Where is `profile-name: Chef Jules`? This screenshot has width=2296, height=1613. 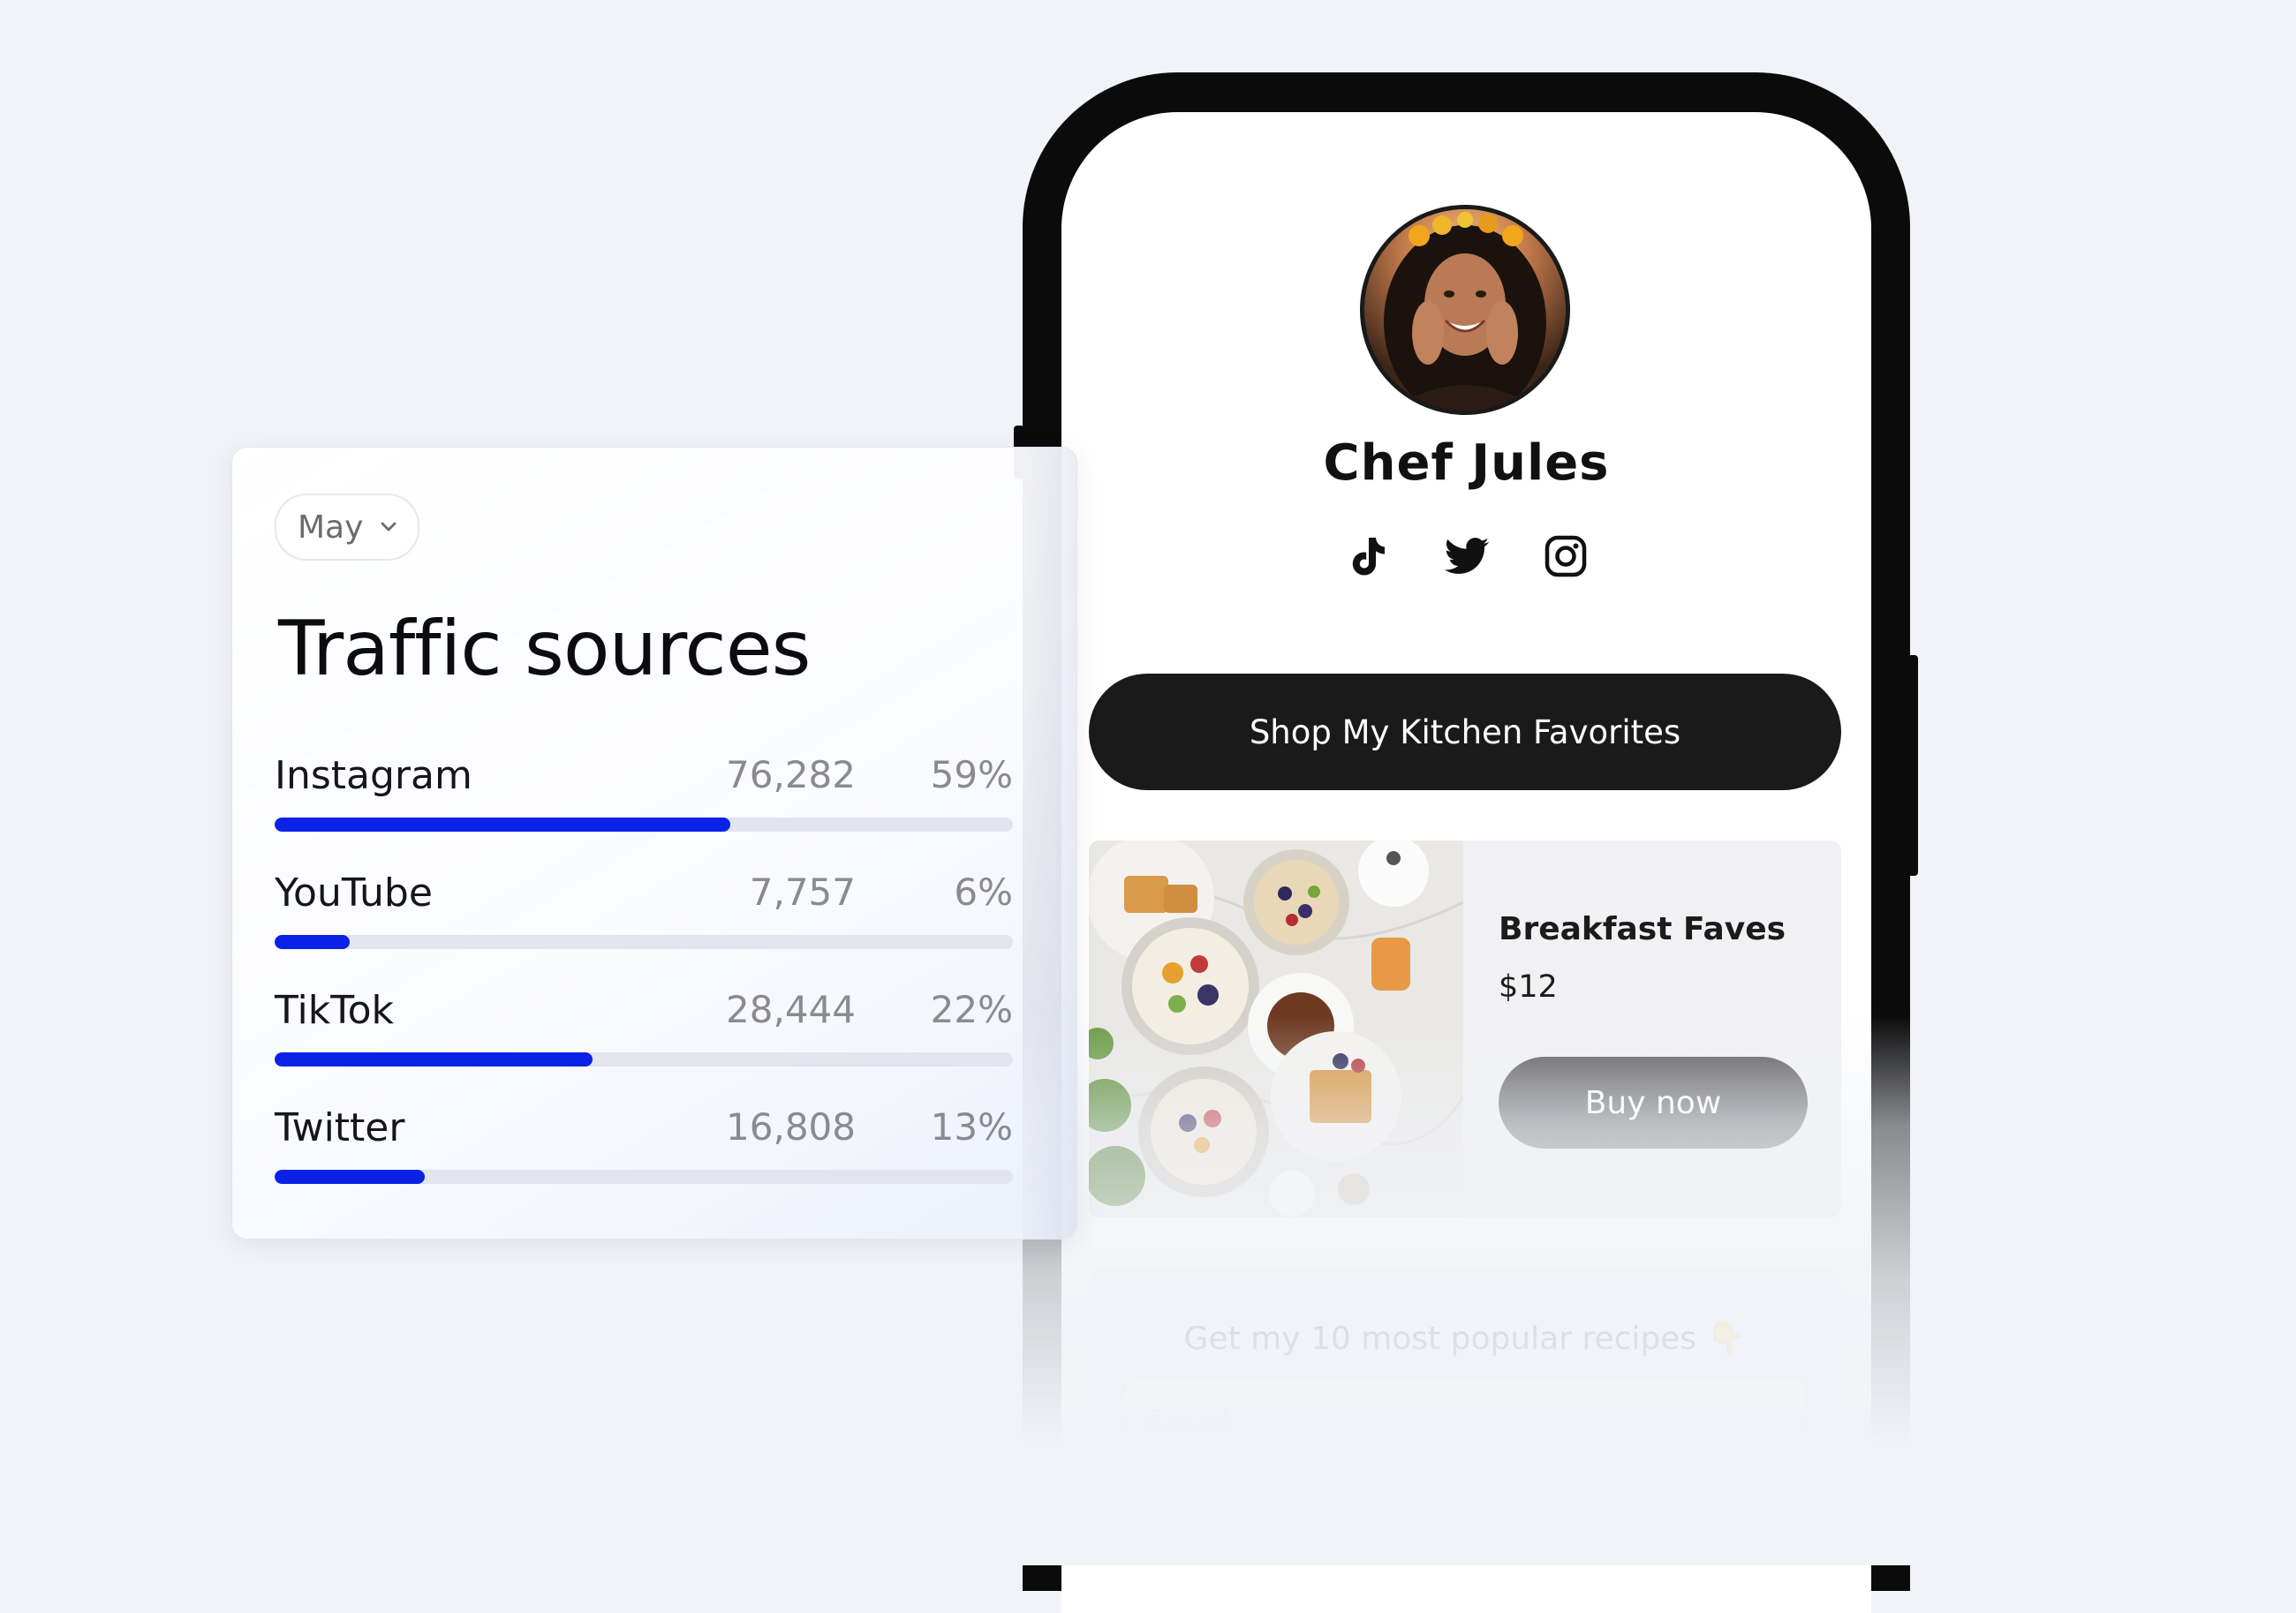
profile-name: Chef Jules is located at coordinates (1466, 463).